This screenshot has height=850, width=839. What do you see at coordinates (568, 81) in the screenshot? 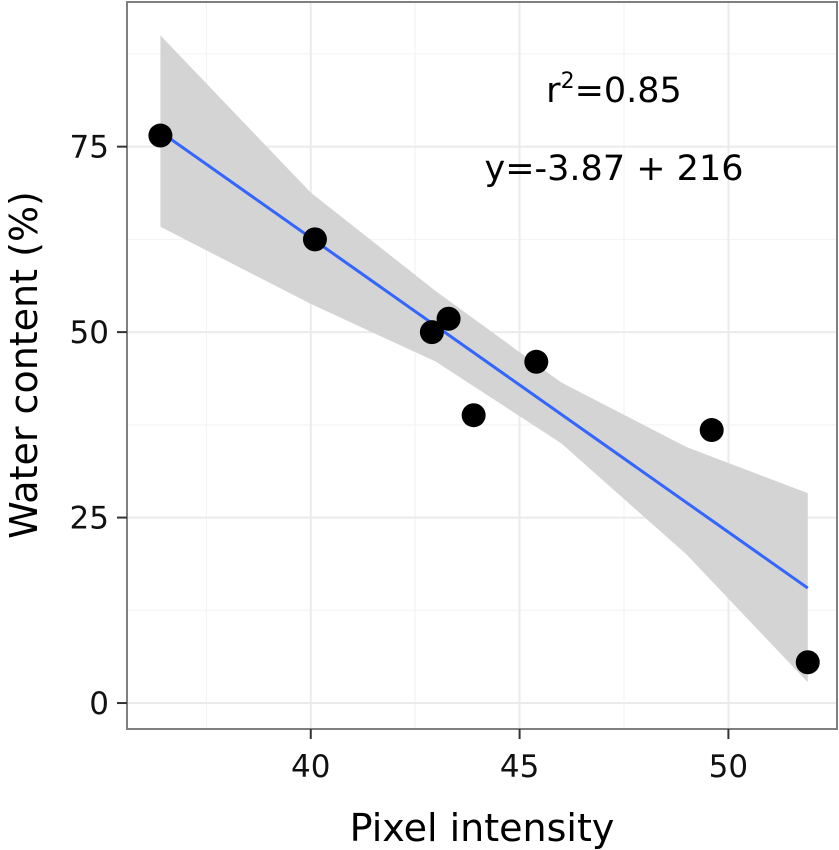
I see `r-squared-superscript: 2` at bounding box center [568, 81].